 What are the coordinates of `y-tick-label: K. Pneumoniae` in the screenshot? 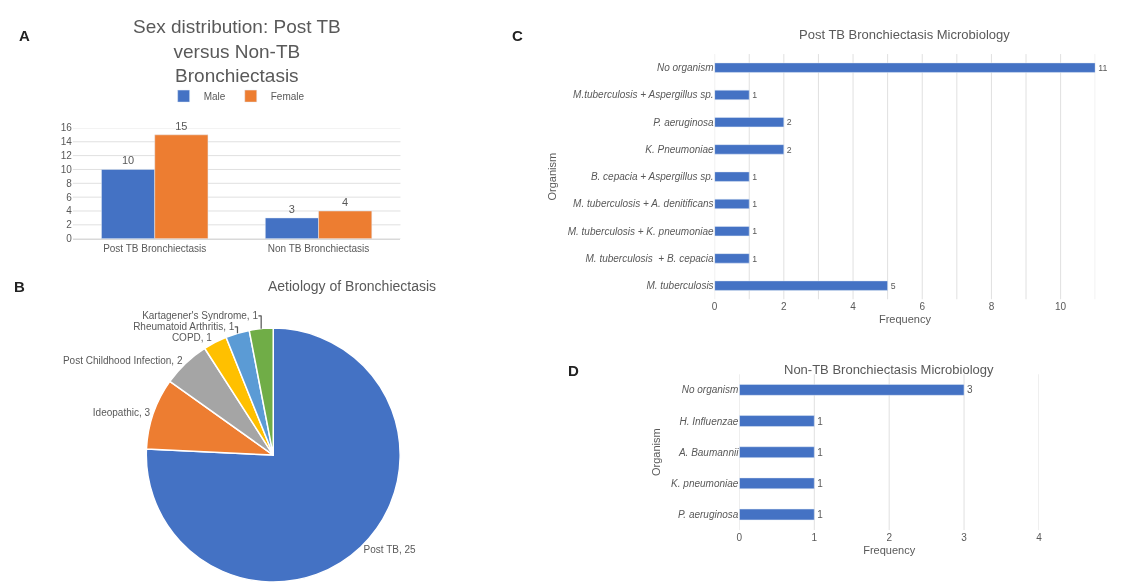 It's located at (680, 149).